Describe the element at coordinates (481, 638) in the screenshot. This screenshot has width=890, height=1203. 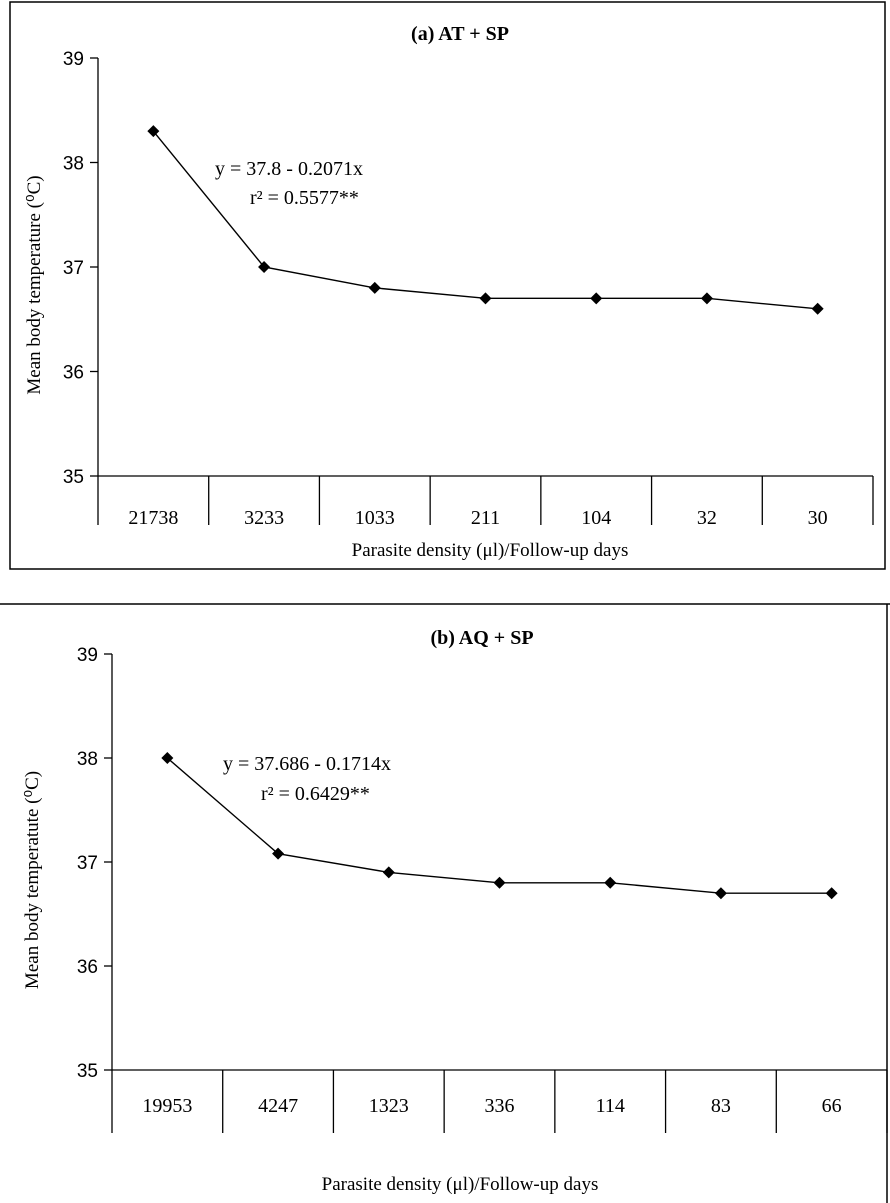
I see `panel-b-title: (b) AQ + SP` at that location.